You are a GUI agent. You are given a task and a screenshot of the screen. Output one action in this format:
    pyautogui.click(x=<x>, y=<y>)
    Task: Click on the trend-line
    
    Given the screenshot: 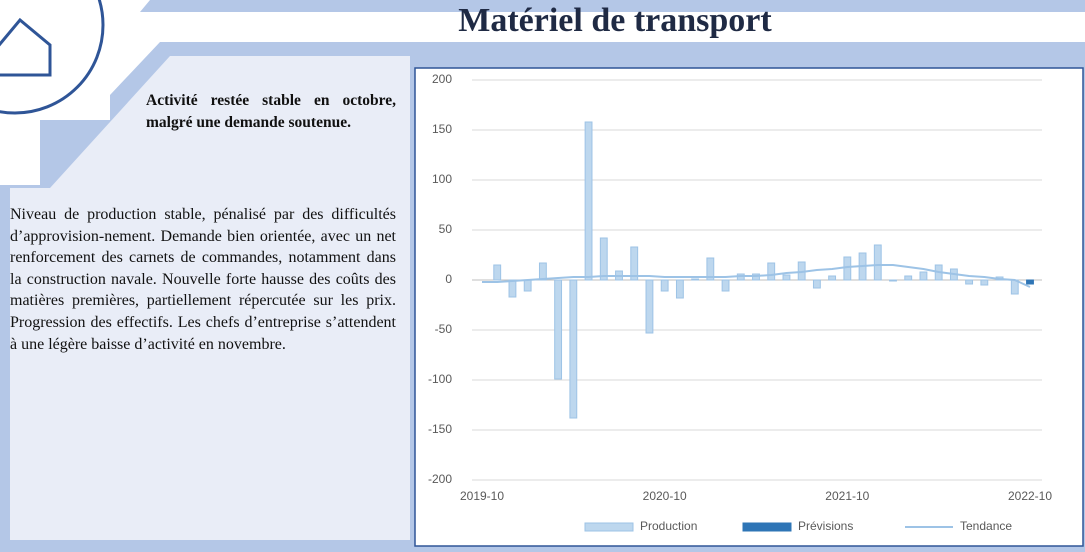 What is the action you would take?
    pyautogui.click(x=756, y=276)
    